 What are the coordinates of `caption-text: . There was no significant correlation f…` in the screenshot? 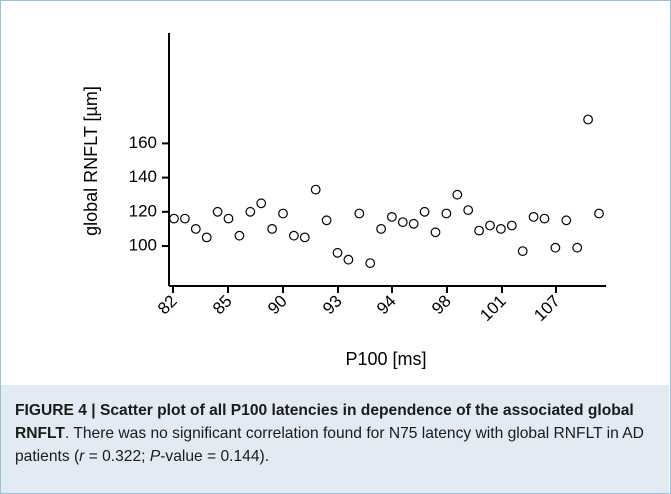 It's located at (329, 445).